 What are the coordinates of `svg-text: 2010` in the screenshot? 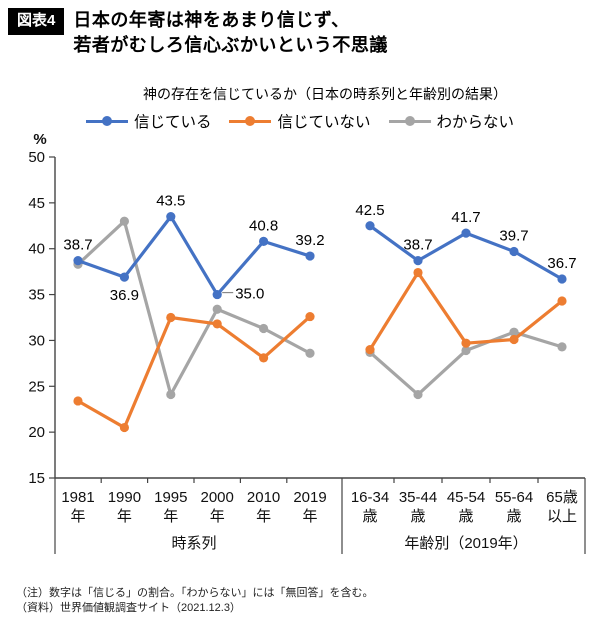 It's located at (263, 497).